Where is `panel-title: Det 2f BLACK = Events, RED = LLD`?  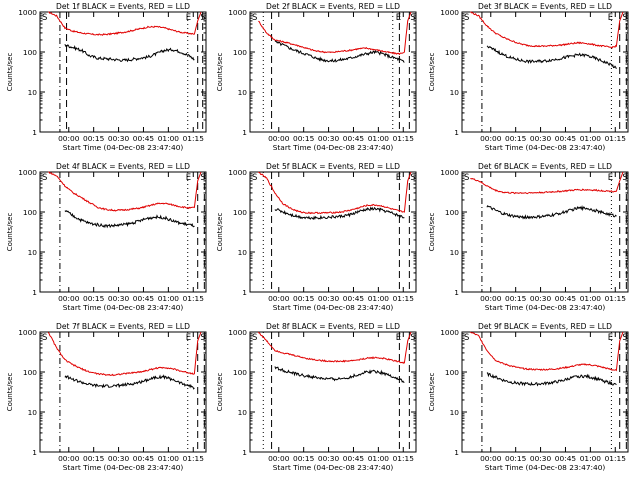
panel-title: Det 2f BLACK = Events, RED = LLD is located at coordinates (333, 6).